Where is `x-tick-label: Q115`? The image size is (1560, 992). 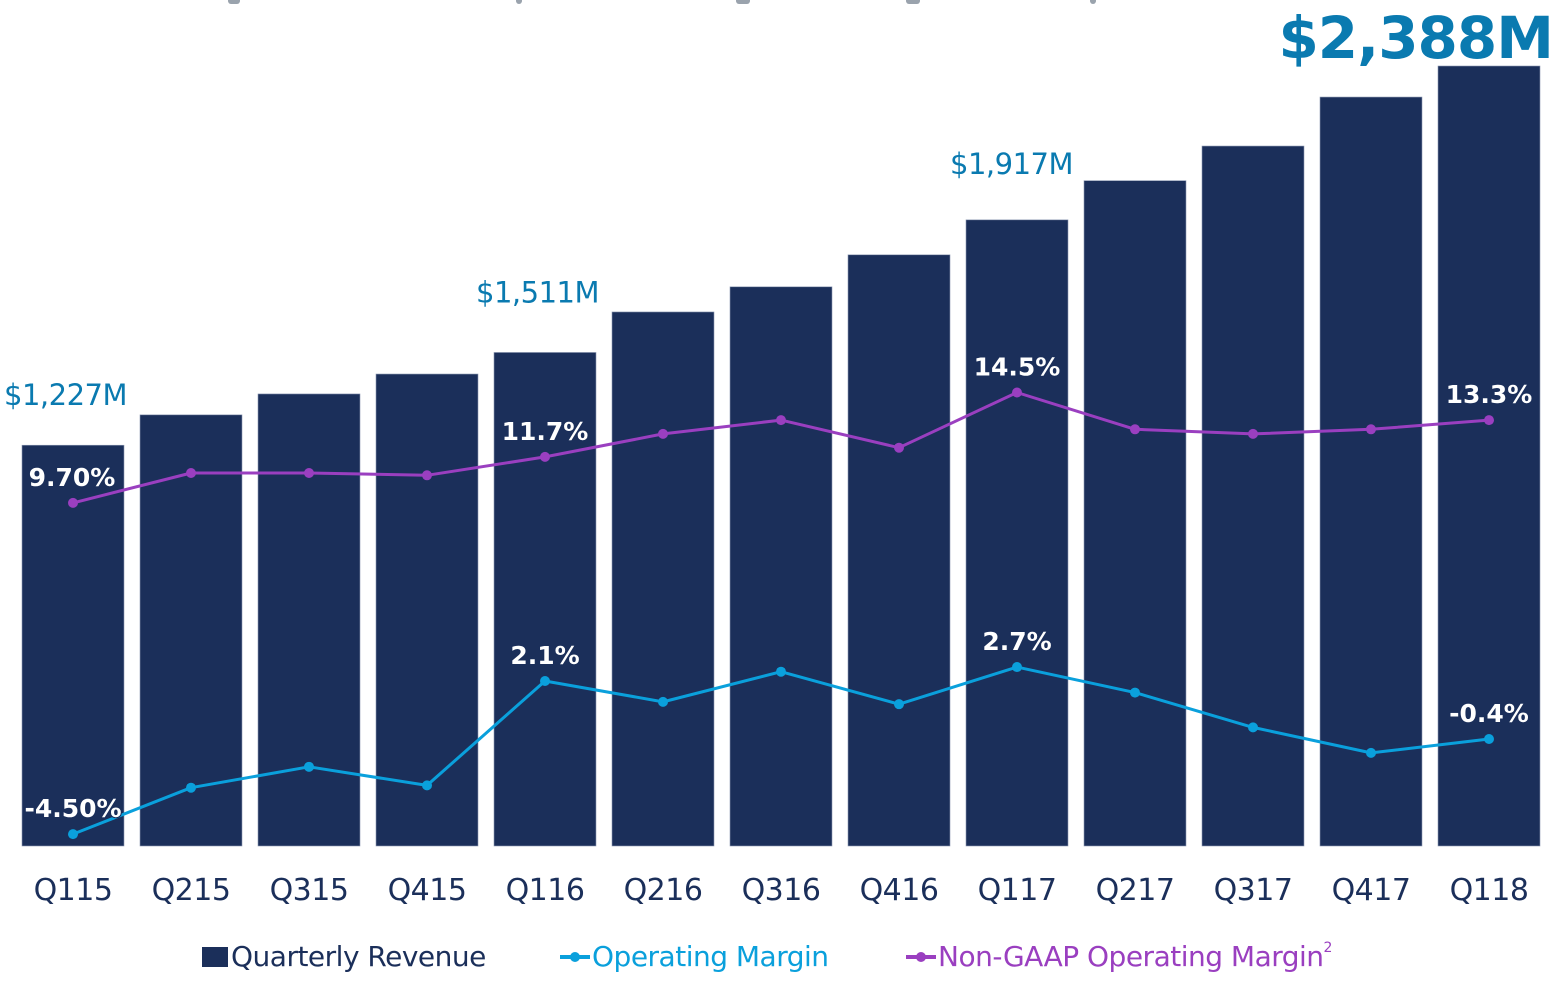 x-tick-label: Q115 is located at coordinates (73, 890).